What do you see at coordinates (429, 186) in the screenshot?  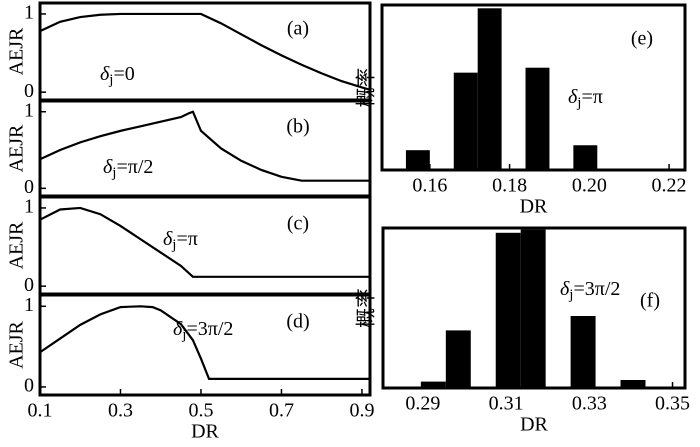 I see `x-tick-label: 0.16` at bounding box center [429, 186].